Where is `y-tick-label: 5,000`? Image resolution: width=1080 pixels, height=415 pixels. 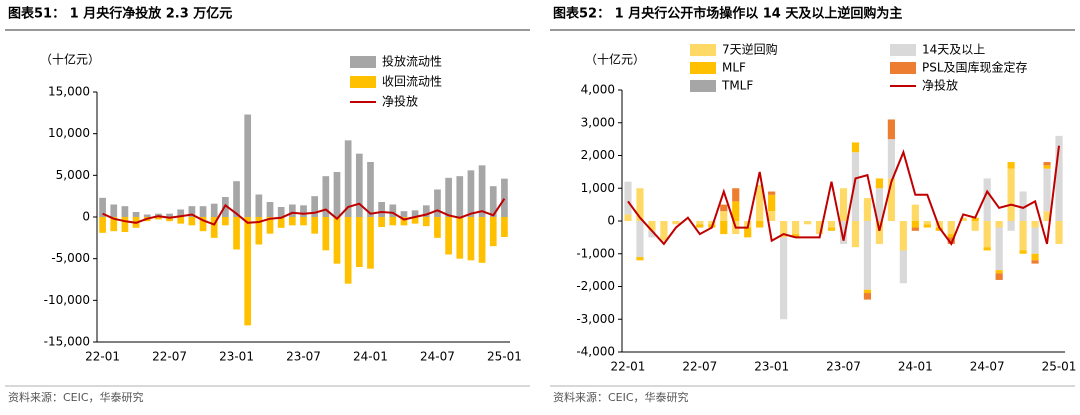
y-tick-label: 5,000 is located at coordinates (73, 175).